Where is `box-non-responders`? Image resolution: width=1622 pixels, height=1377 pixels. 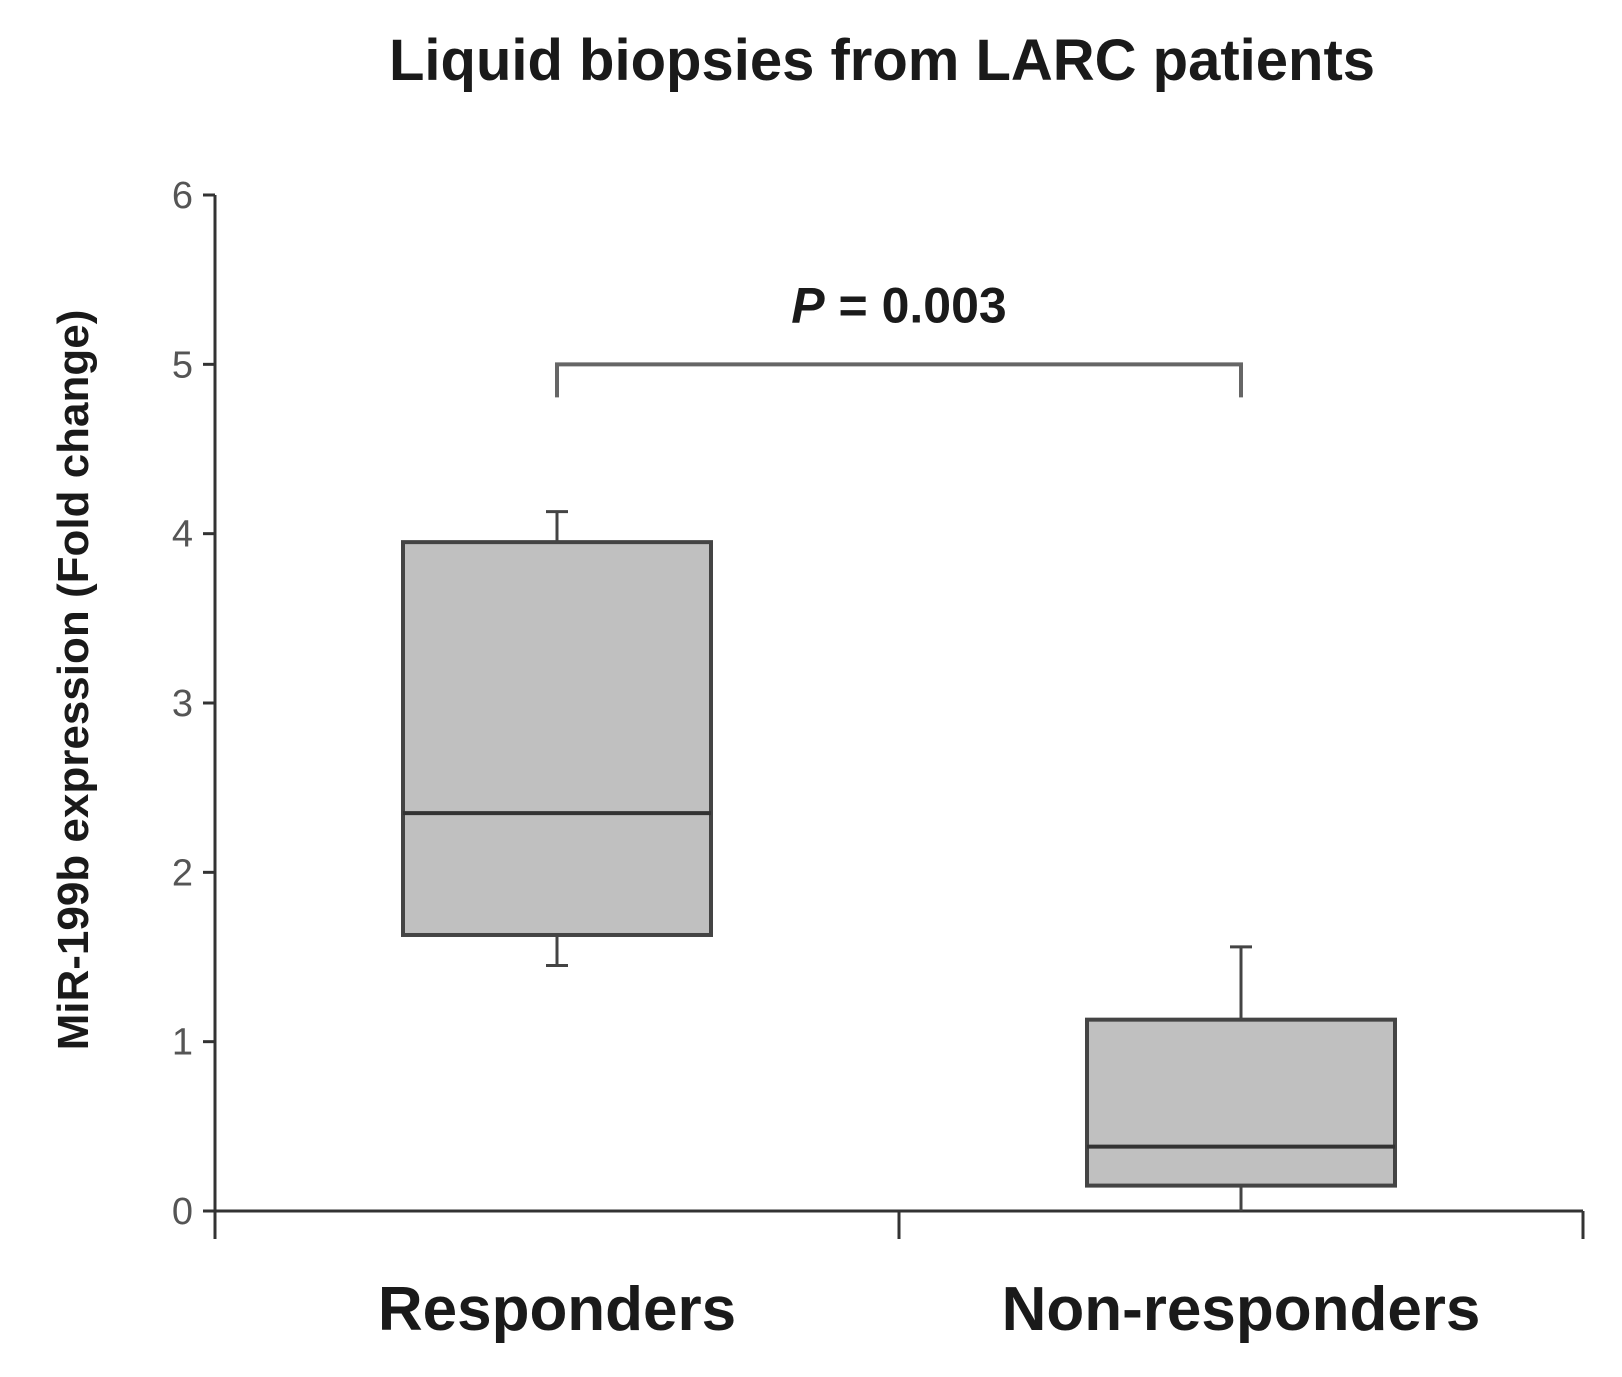 box-non-responders is located at coordinates (1241, 1078).